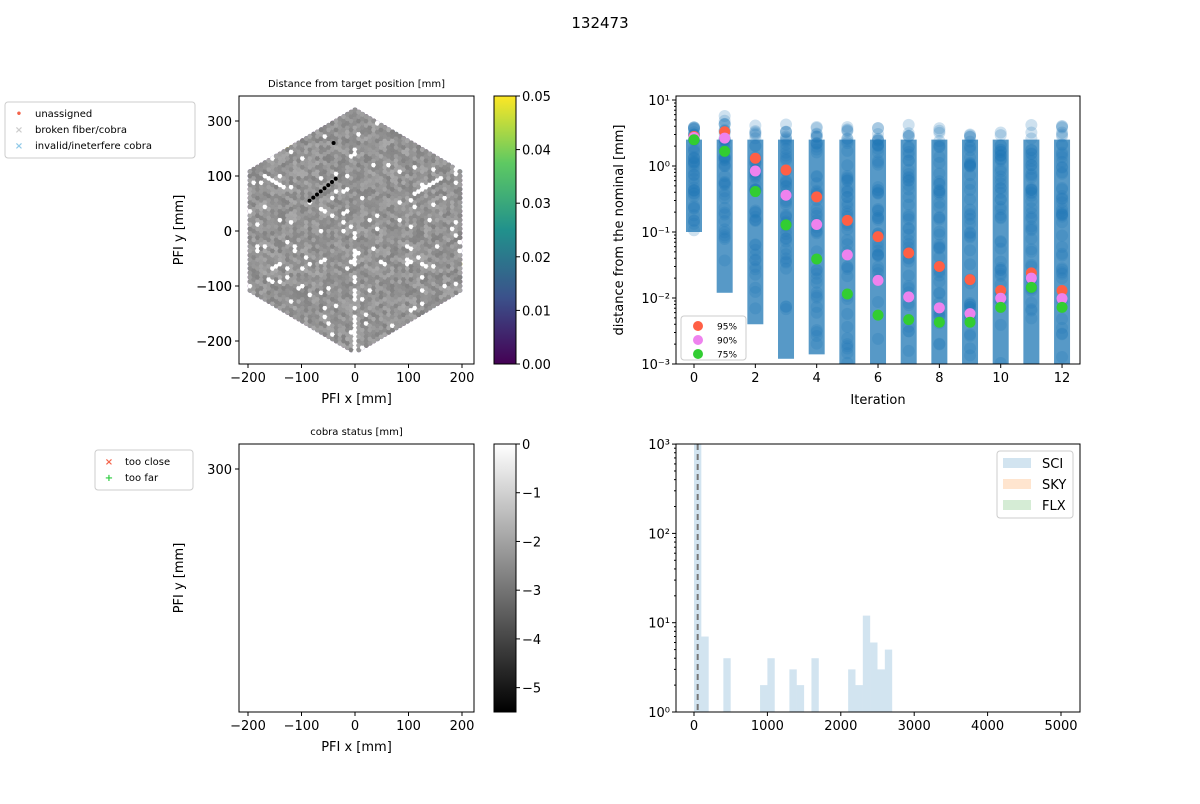 The height and width of the screenshot is (804, 1200). I want to click on legend-label: invalid/ineterfere cobra, so click(93, 146).